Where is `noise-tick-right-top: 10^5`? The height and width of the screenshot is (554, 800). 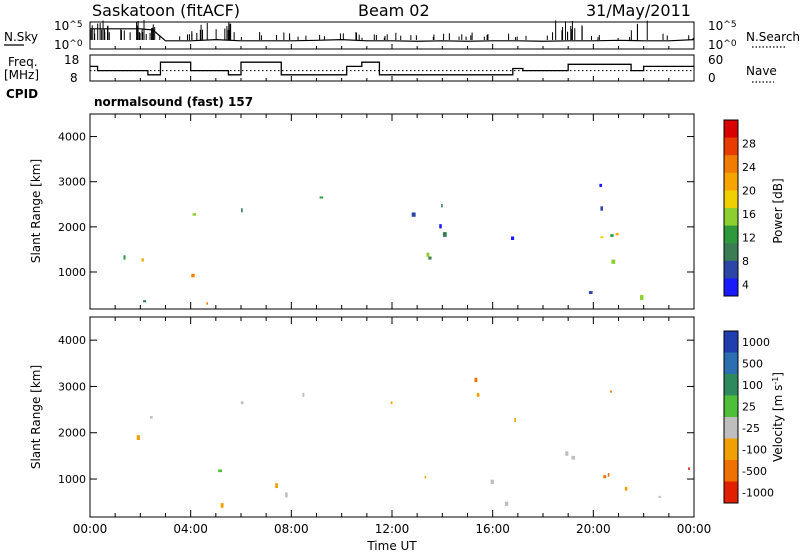 noise-tick-right-top: 10^5 is located at coordinates (722, 26).